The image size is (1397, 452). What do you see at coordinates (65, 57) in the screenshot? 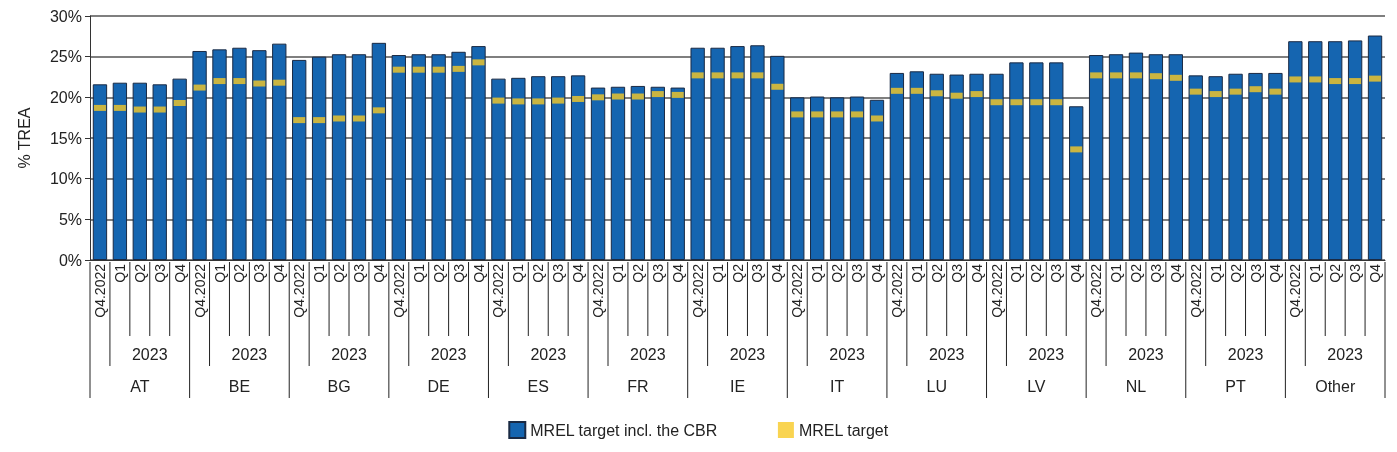
I see `y-tick-label: 25%` at bounding box center [65, 57].